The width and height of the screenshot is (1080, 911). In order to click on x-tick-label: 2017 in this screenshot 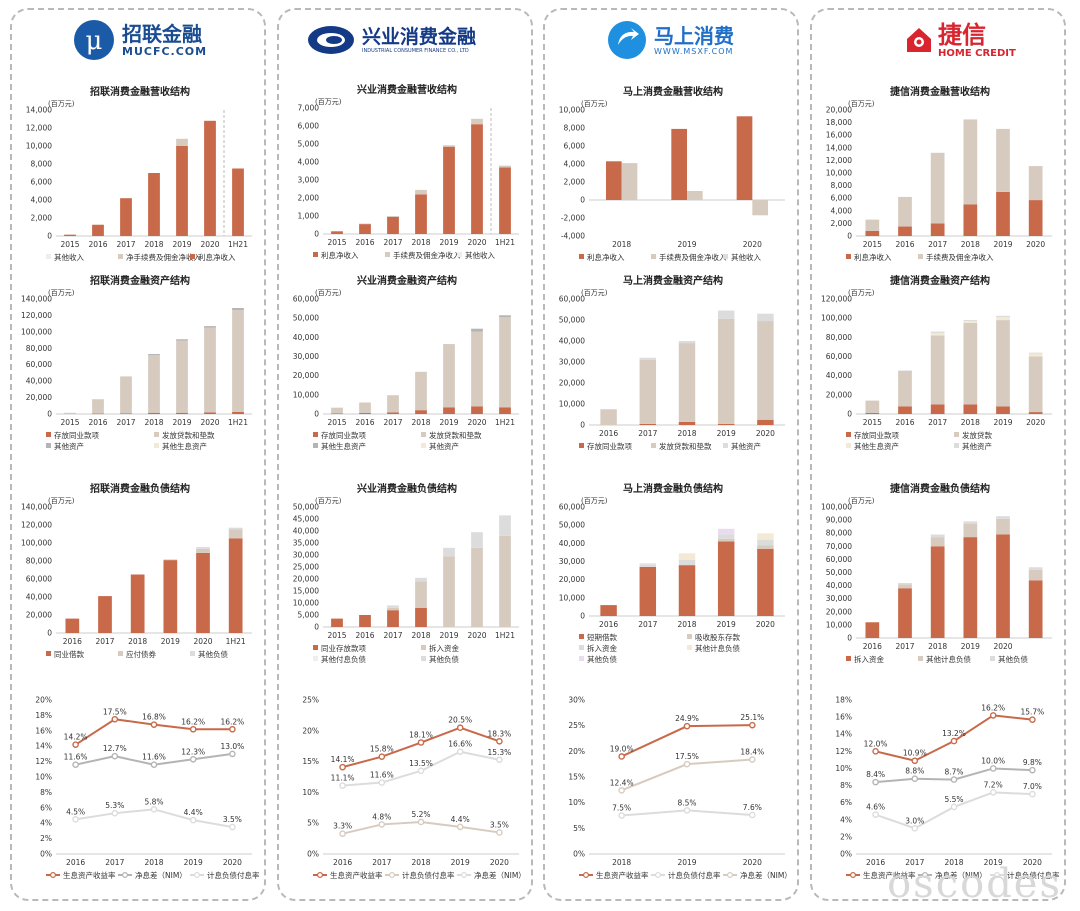, I will do `click(647, 624)`.